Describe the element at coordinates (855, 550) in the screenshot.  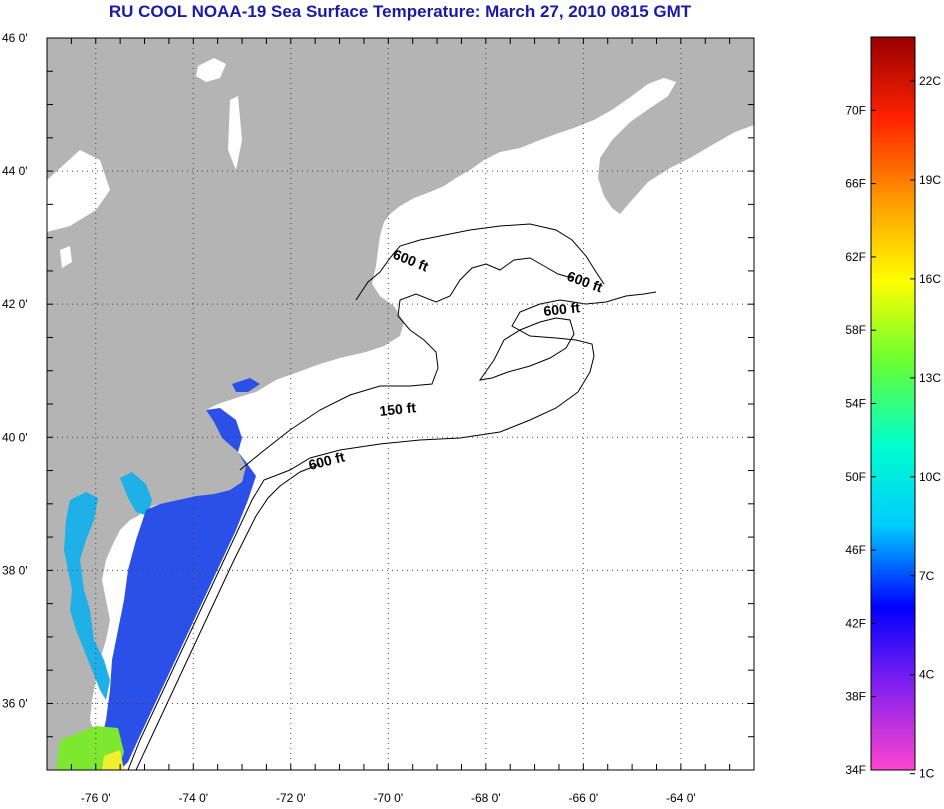
I see `colorbar-f-label: 46F` at that location.